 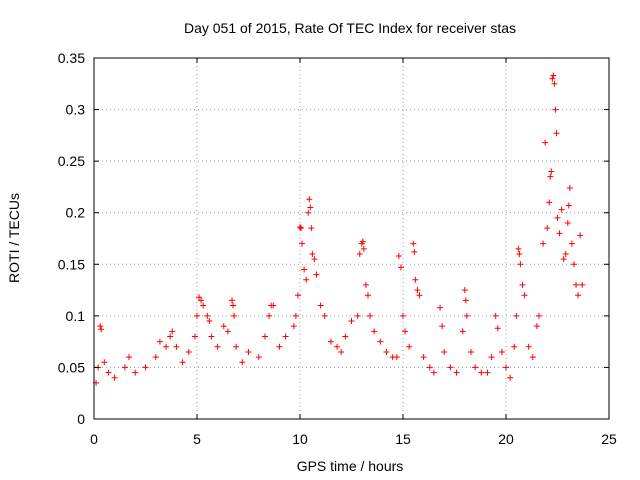 What do you see at coordinates (76, 110) in the screenshot?
I see `y-tick-label: 0.3` at bounding box center [76, 110].